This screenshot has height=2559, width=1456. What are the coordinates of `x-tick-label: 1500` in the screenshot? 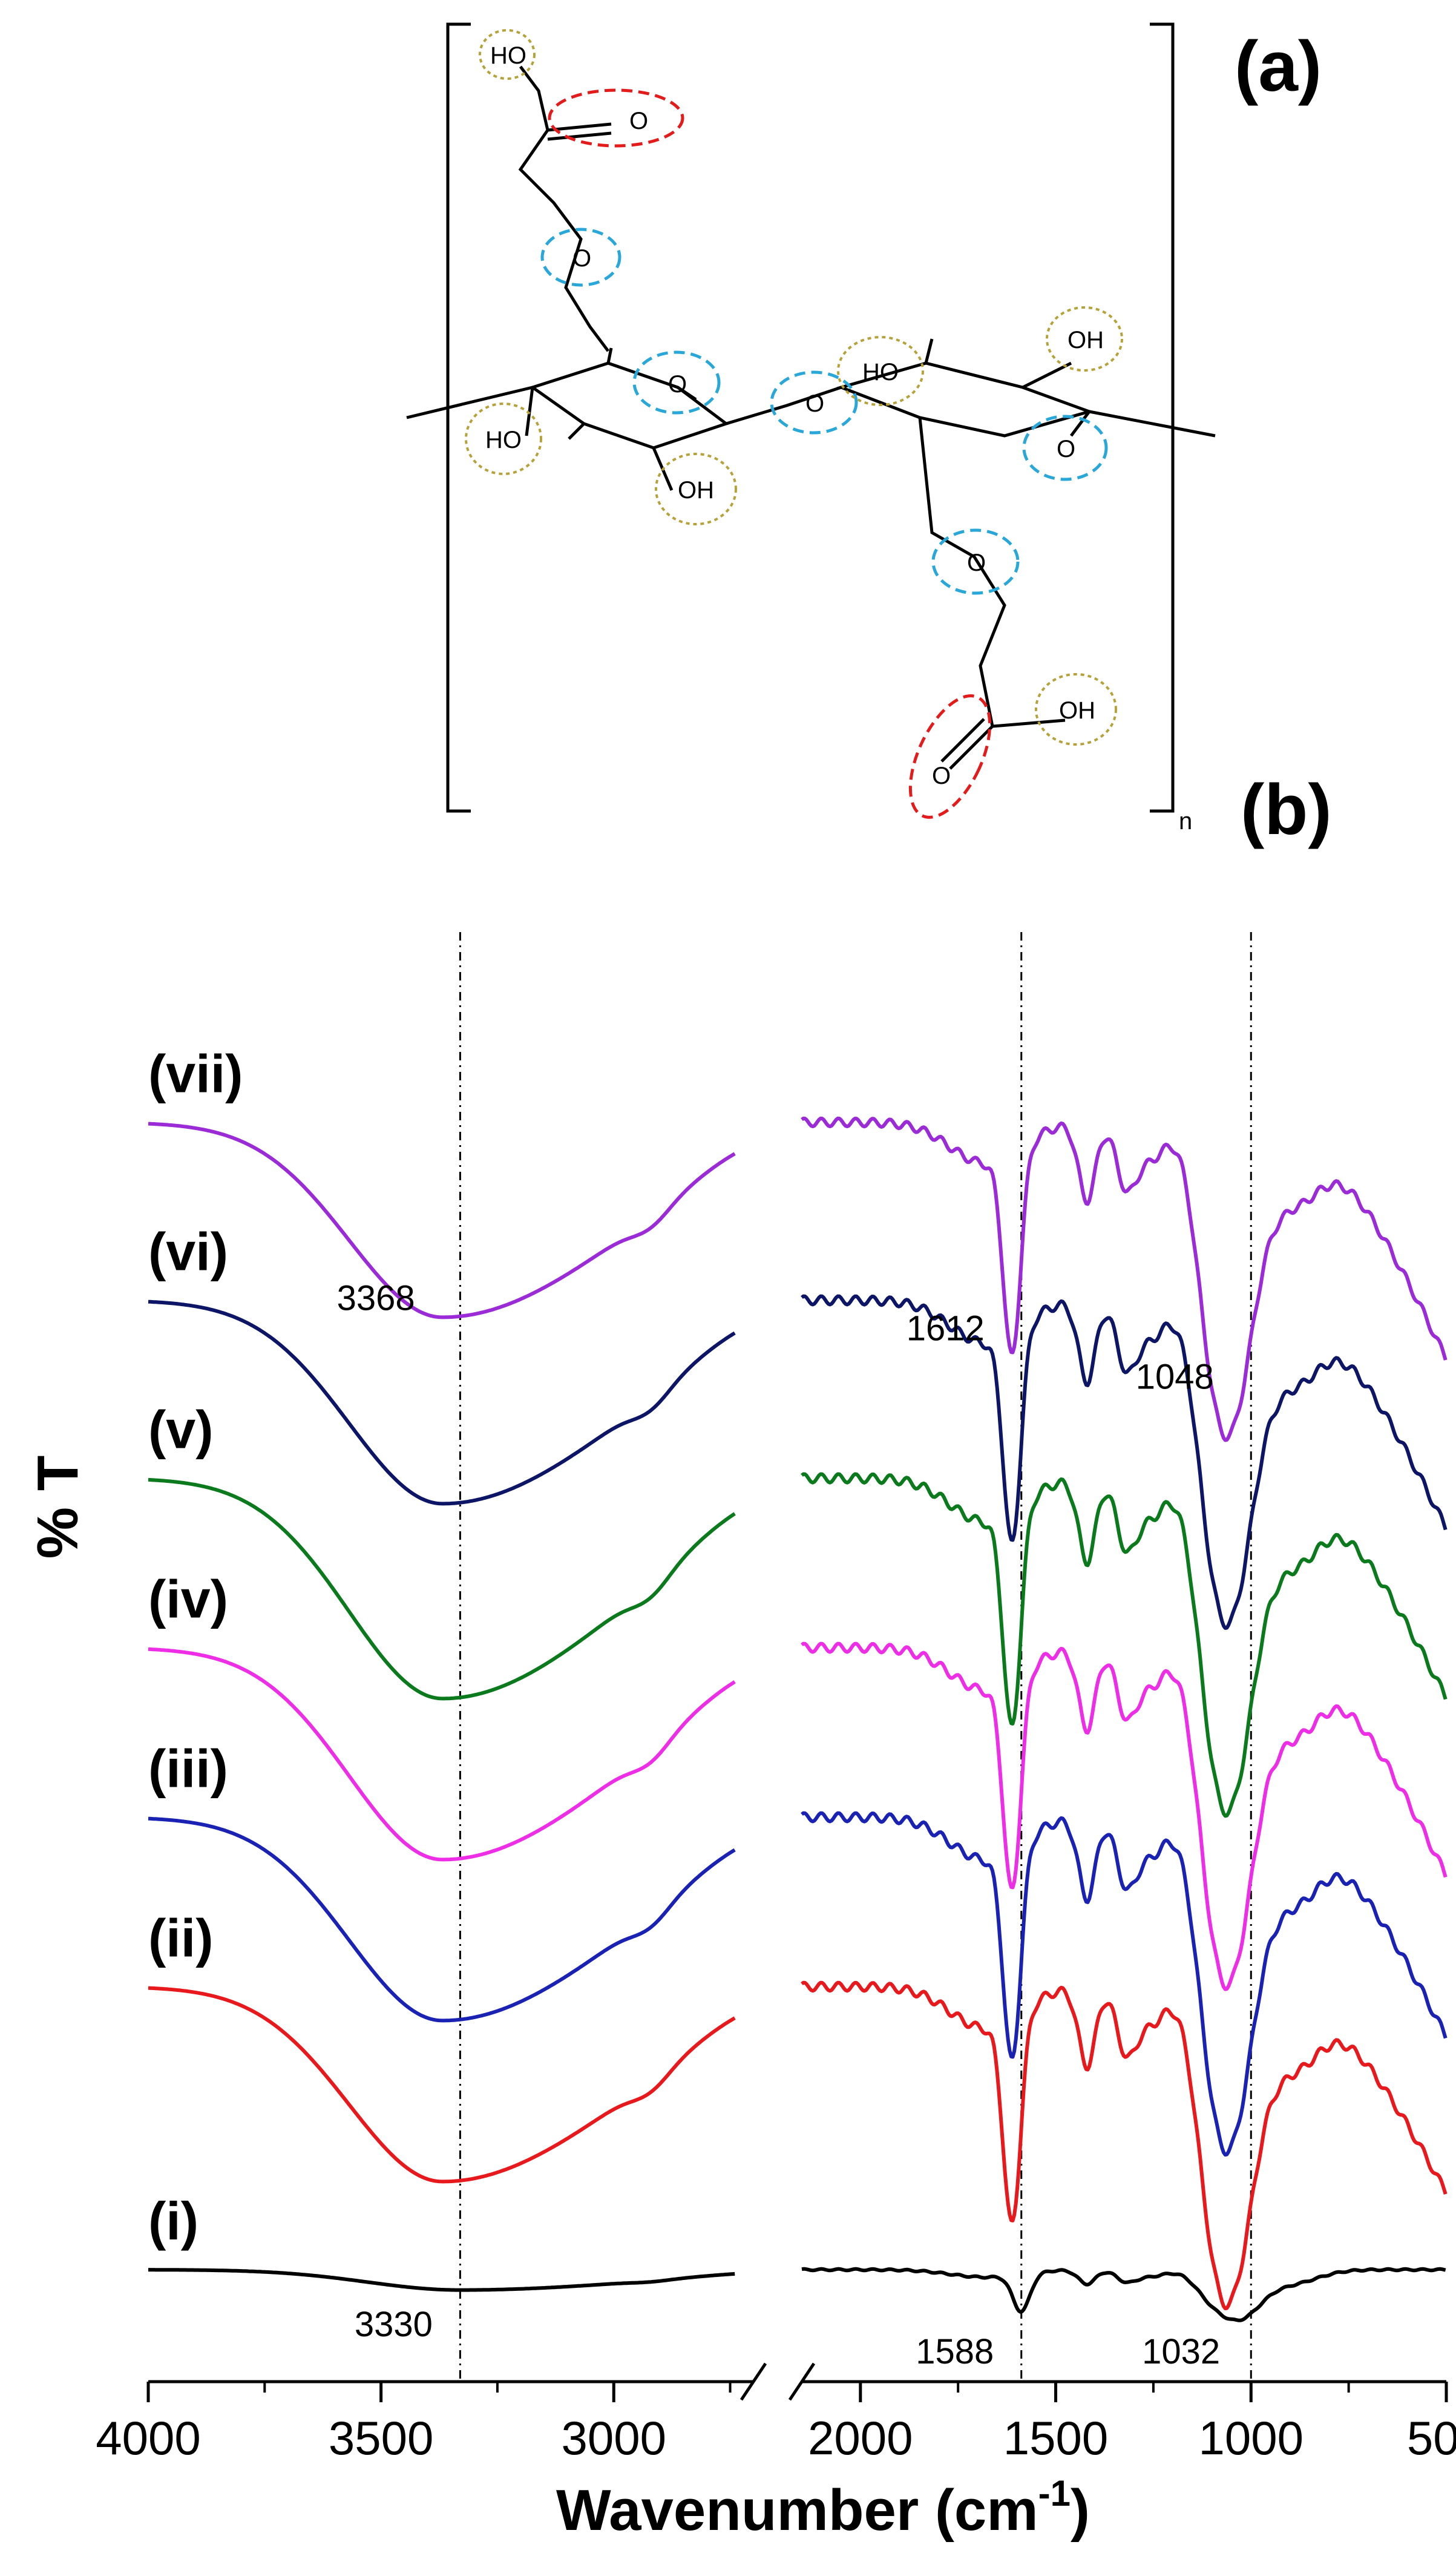 It's located at (1056, 2438).